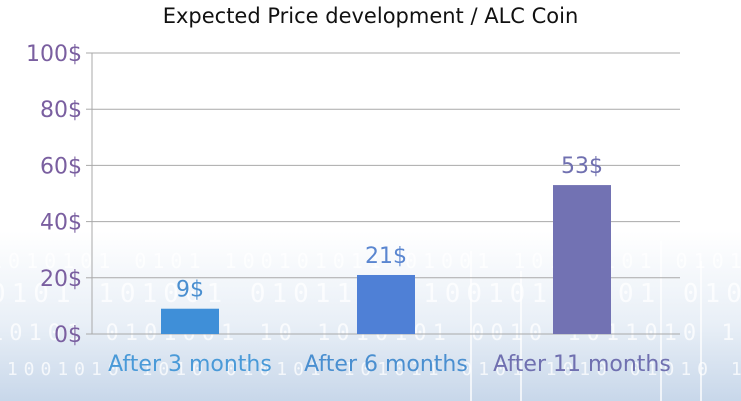 The height and width of the screenshot is (401, 741). What do you see at coordinates (582, 166) in the screenshot?
I see `data-label: 53$` at bounding box center [582, 166].